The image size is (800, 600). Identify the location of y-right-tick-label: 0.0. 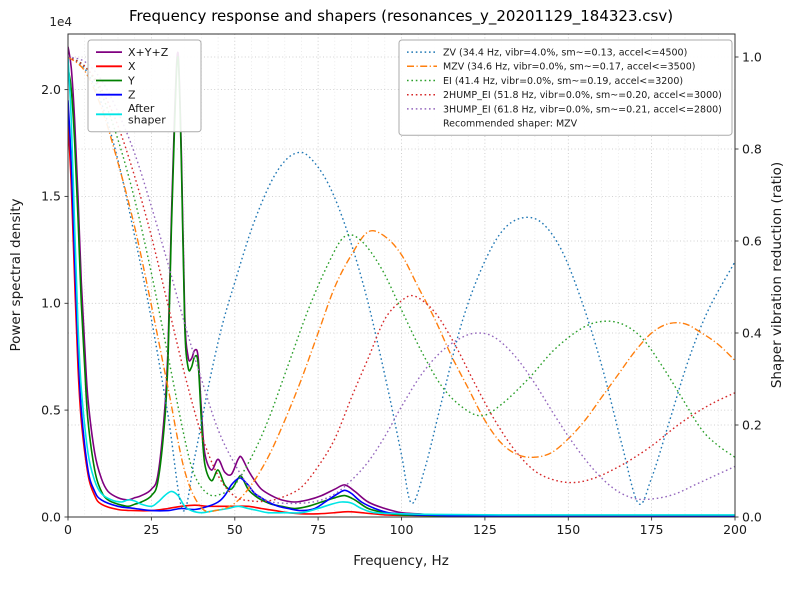
(752, 516).